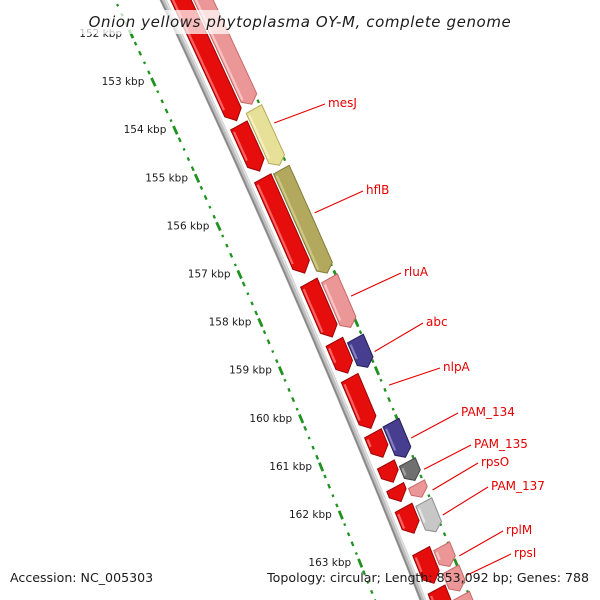  What do you see at coordinates (437, 322) in the screenshot?
I see `gene-label-abc: abc` at bounding box center [437, 322].